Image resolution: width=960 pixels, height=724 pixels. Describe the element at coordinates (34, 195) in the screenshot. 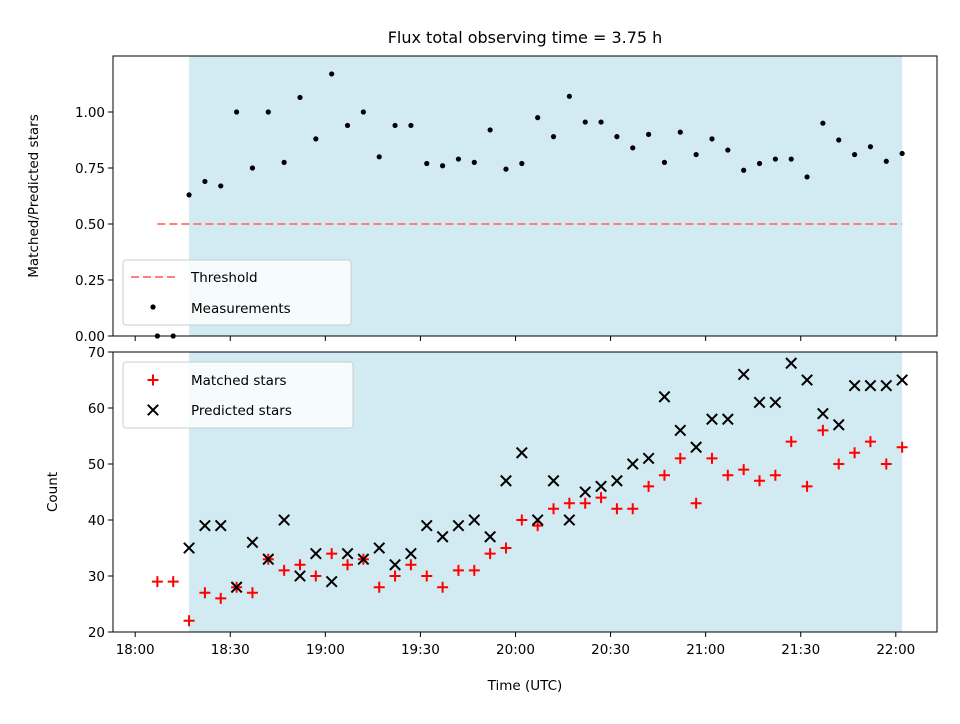

I see `top-ylabel: Matched/Predicted stars` at that location.